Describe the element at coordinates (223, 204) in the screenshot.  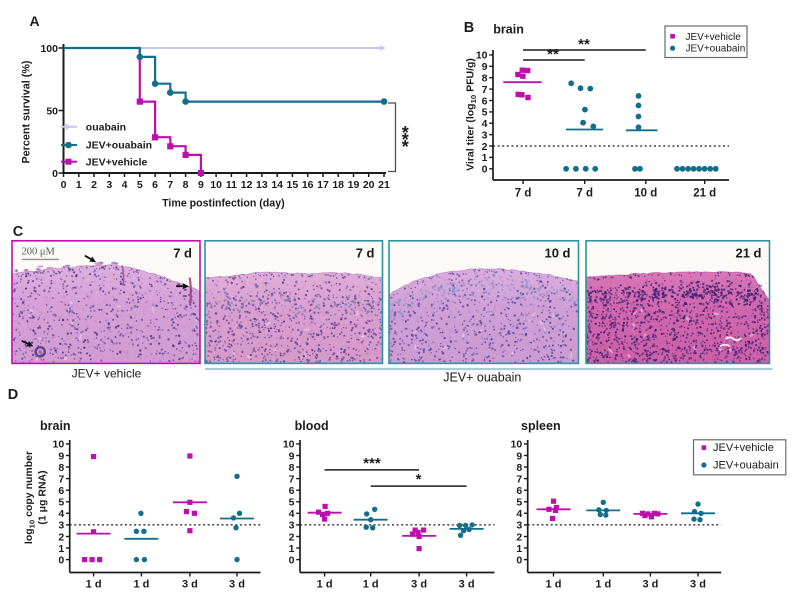
I see `svg-text: Time postinfection (day)` at that location.